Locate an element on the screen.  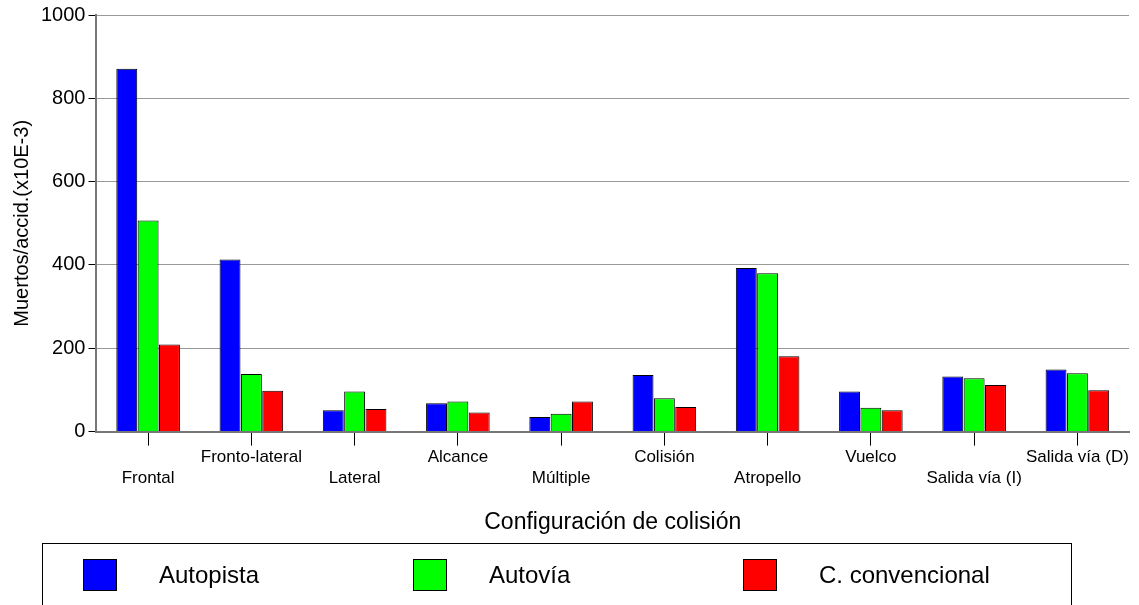
y-axis-title: Muertos/accid.(x10E-3) is located at coordinates (20, 223).